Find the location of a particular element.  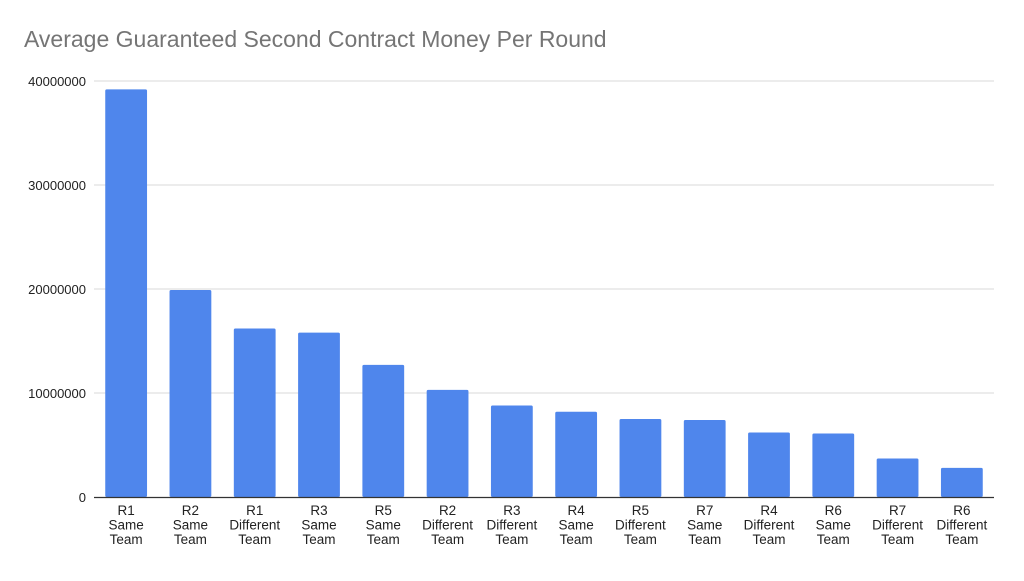

x-category-label: R6 Same Team is located at coordinates (833, 525).